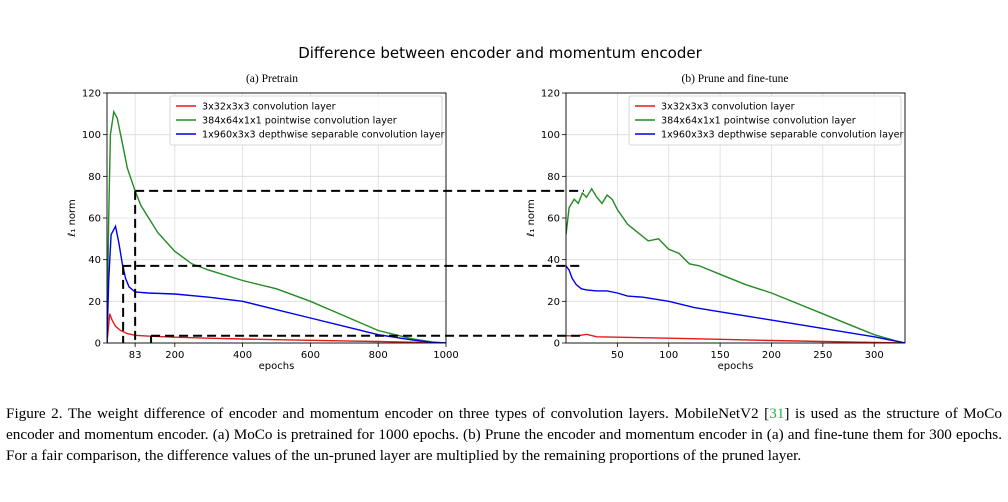  Describe the element at coordinates (242, 355) in the screenshot. I see `x-tick-label: 400` at that location.